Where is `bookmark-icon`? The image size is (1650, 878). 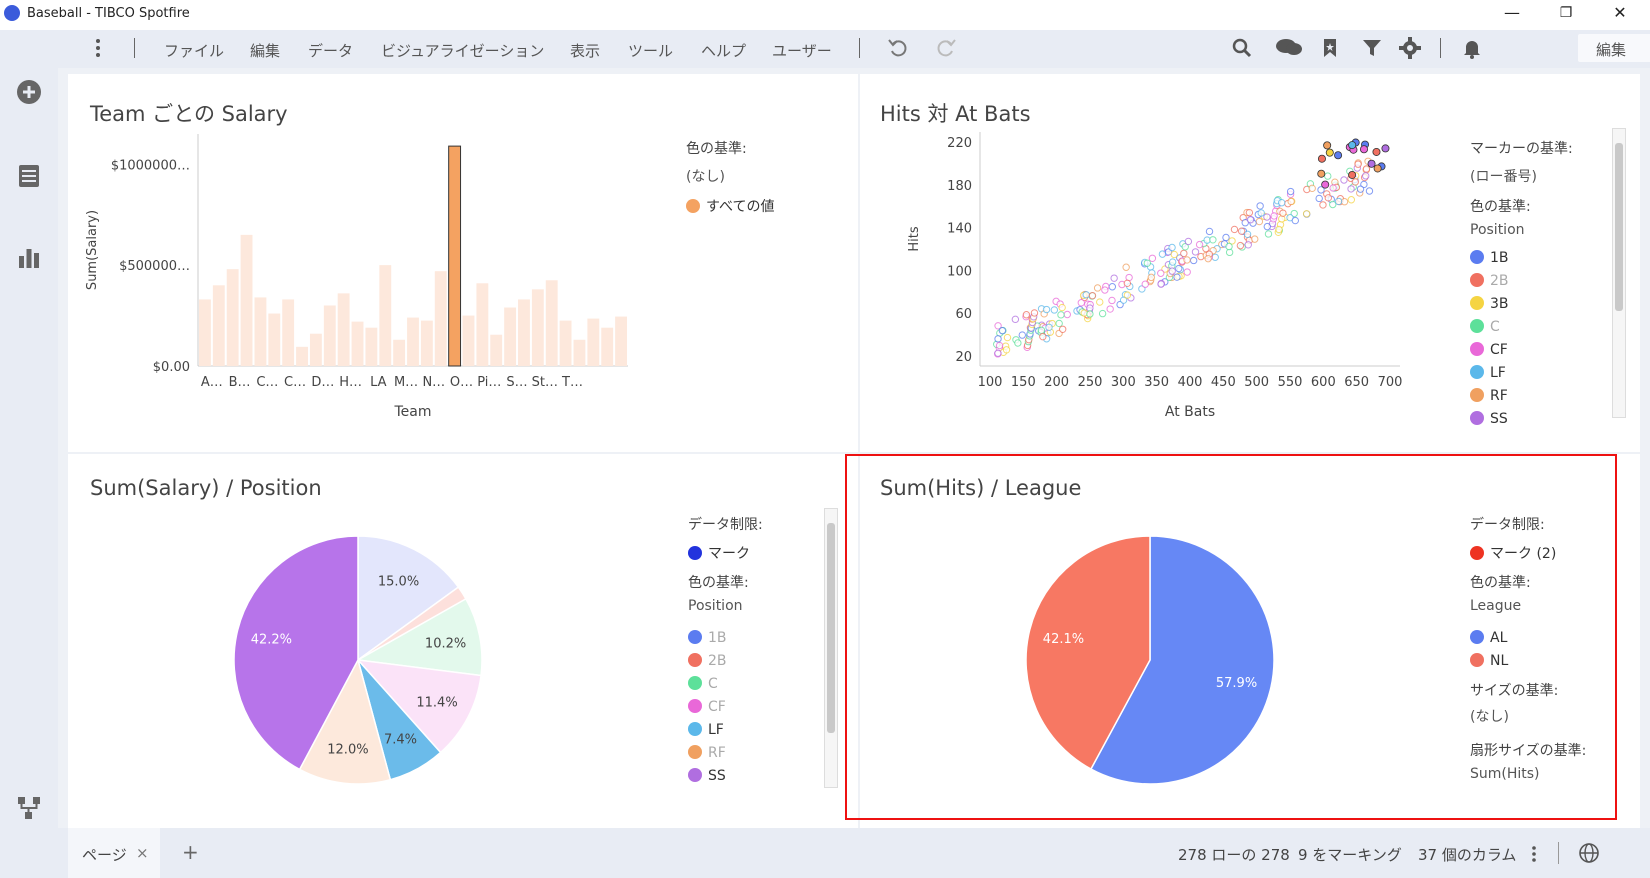 bookmark-icon is located at coordinates (1330, 48).